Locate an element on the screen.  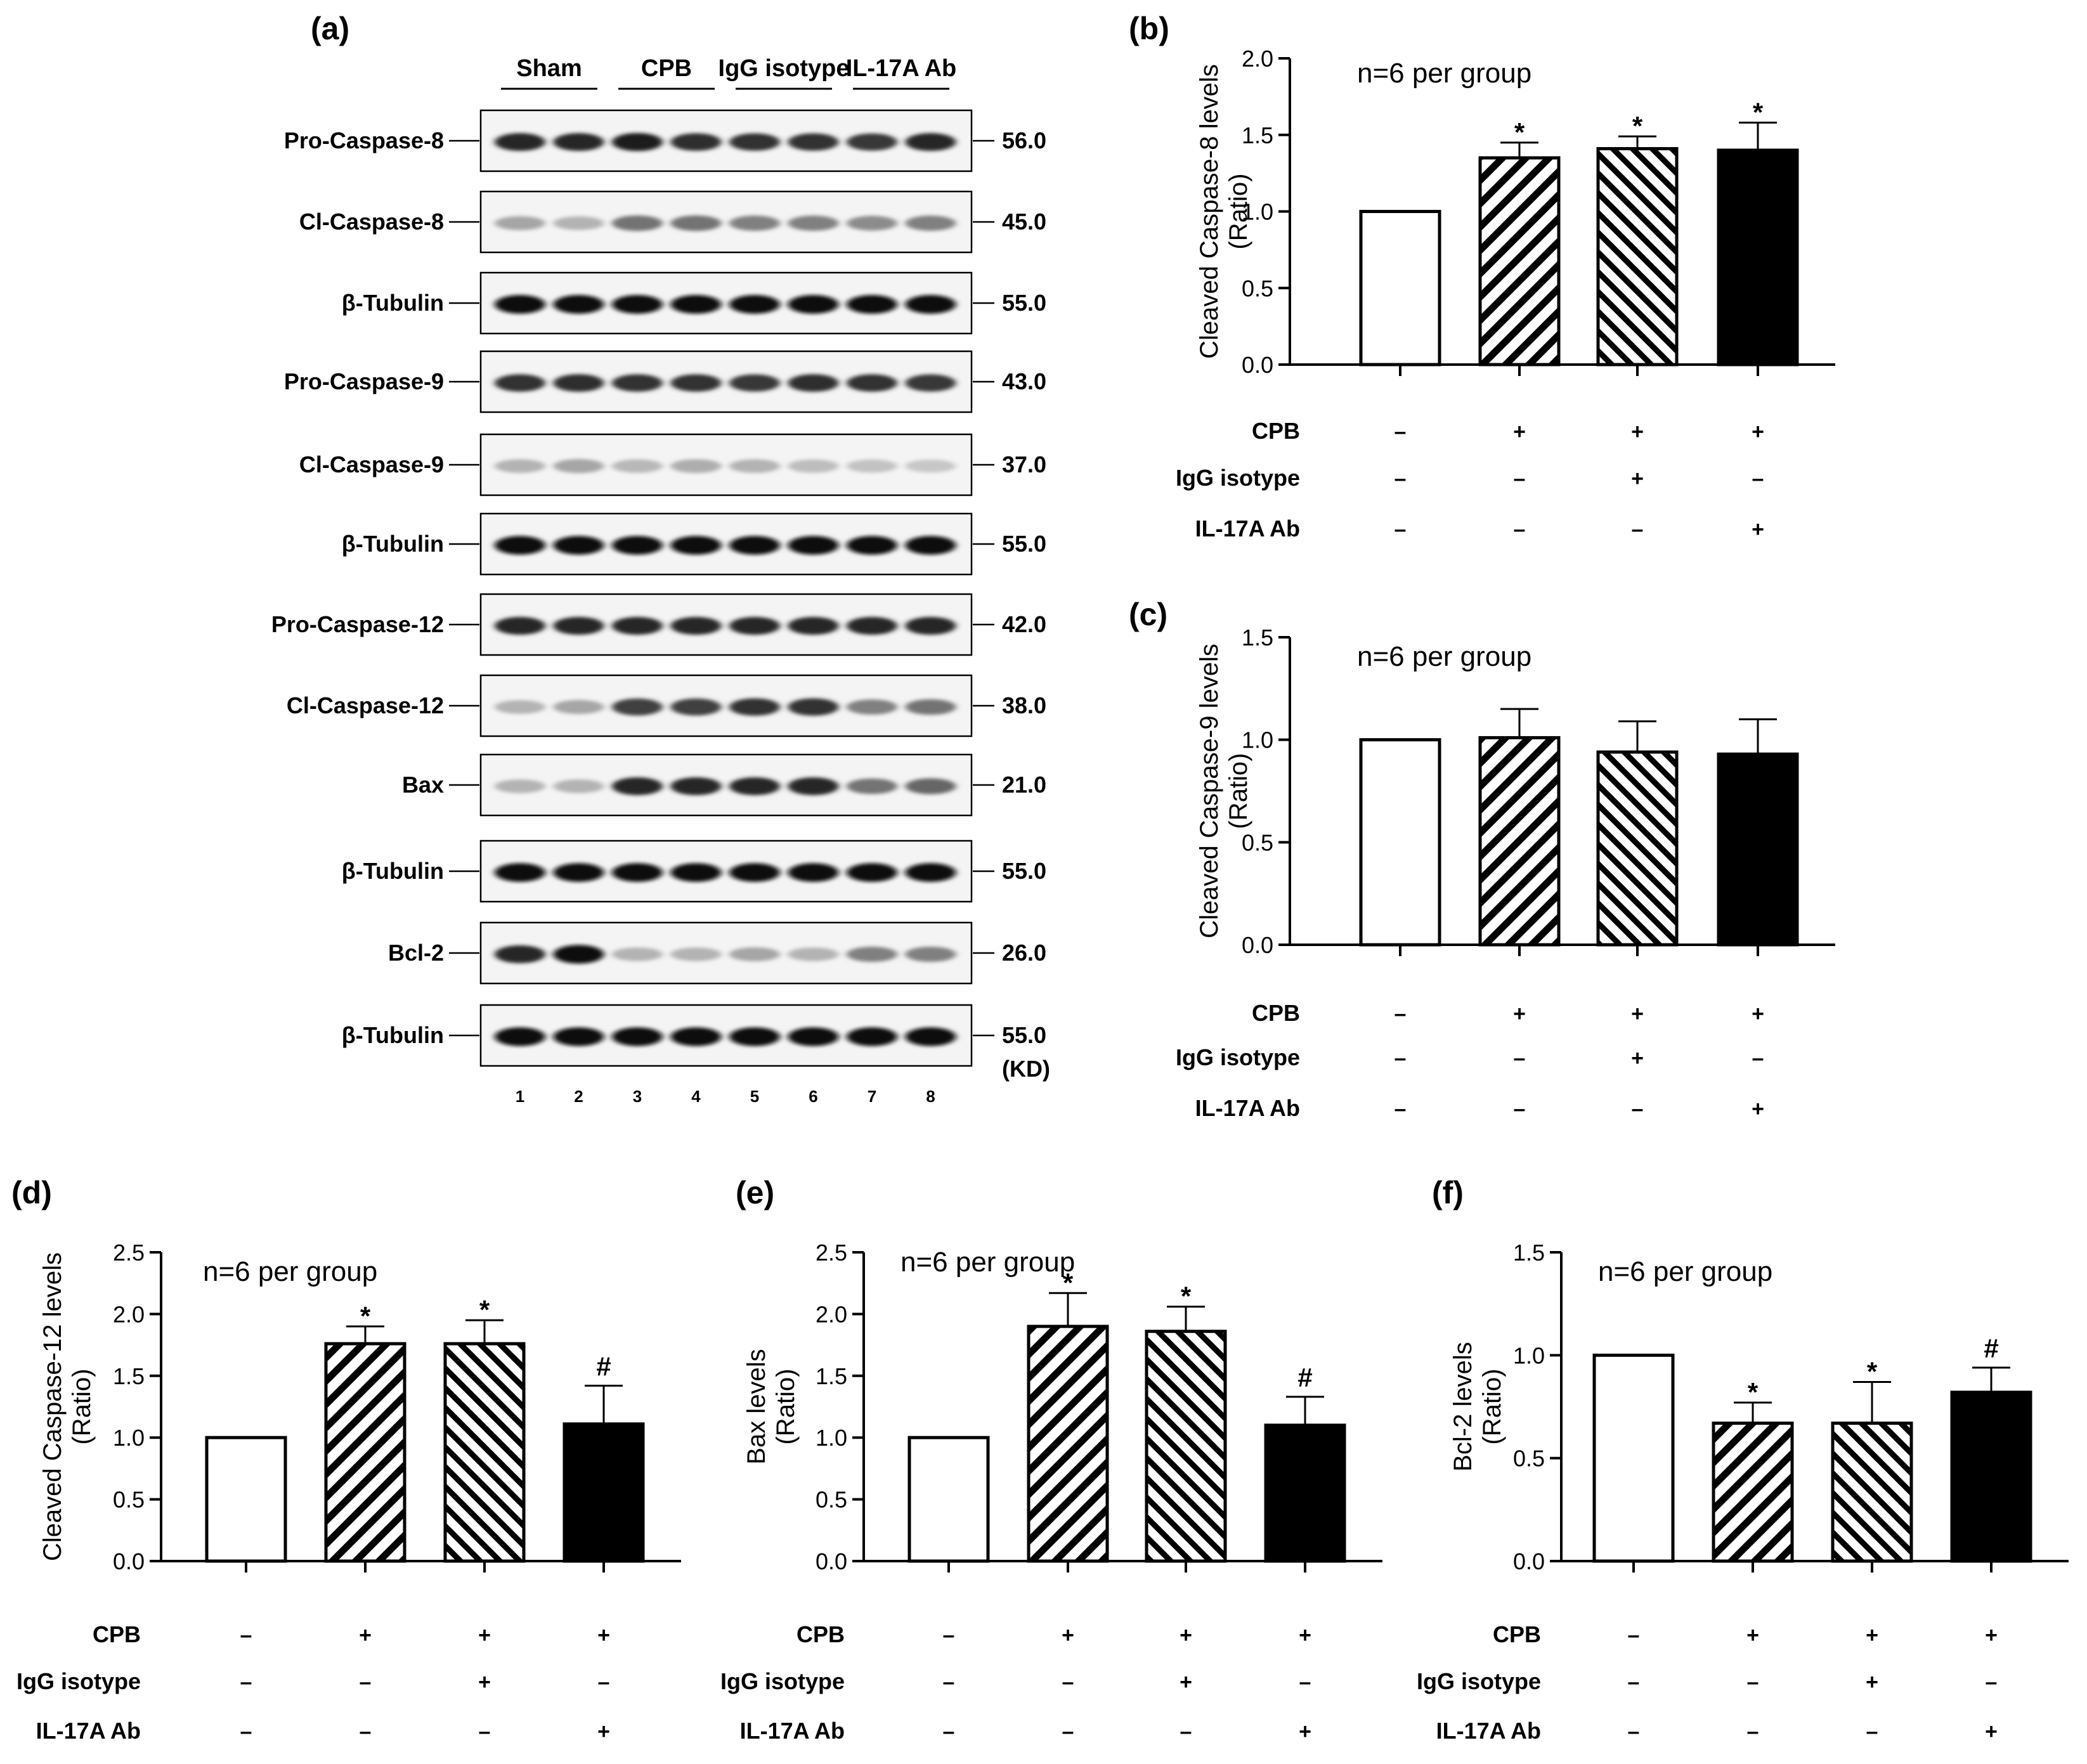
group-label-2: IgG isotype is located at coordinates (784, 69).